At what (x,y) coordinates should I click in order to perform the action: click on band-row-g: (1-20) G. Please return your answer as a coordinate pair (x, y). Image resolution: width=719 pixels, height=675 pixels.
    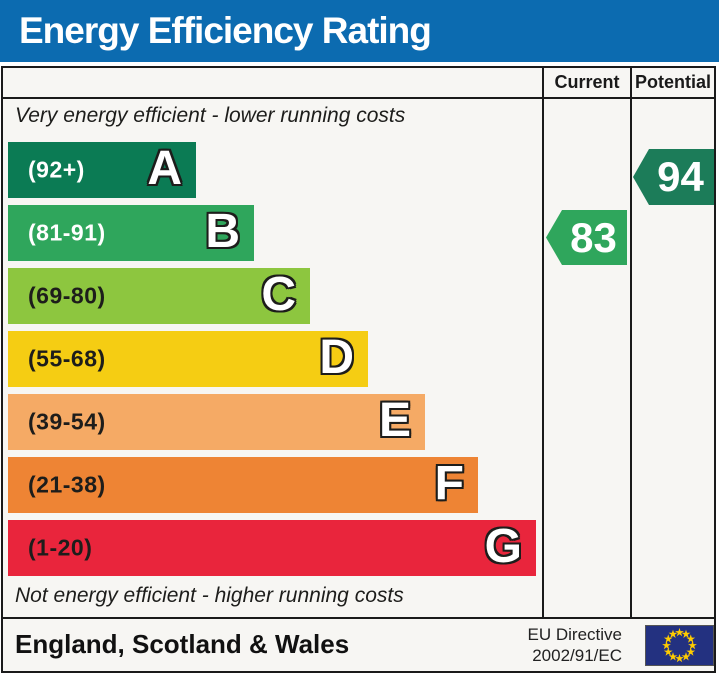
    Looking at the image, I should click on (272, 548).